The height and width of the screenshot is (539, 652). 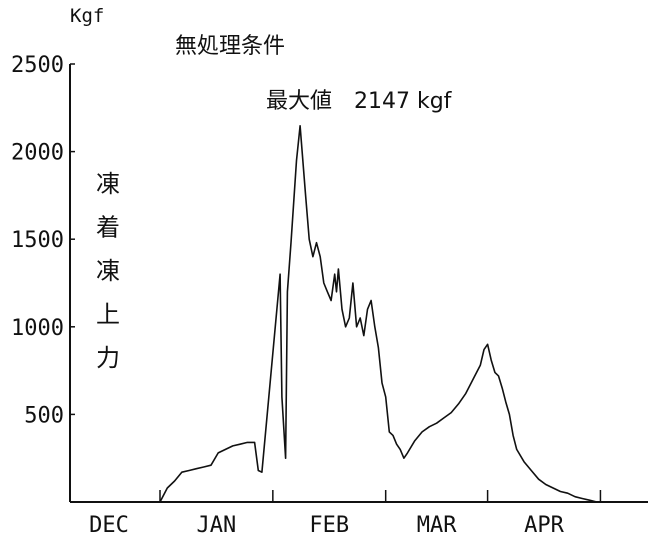 What do you see at coordinates (230, 46) in the screenshot?
I see `chart-title: 無処理条件` at bounding box center [230, 46].